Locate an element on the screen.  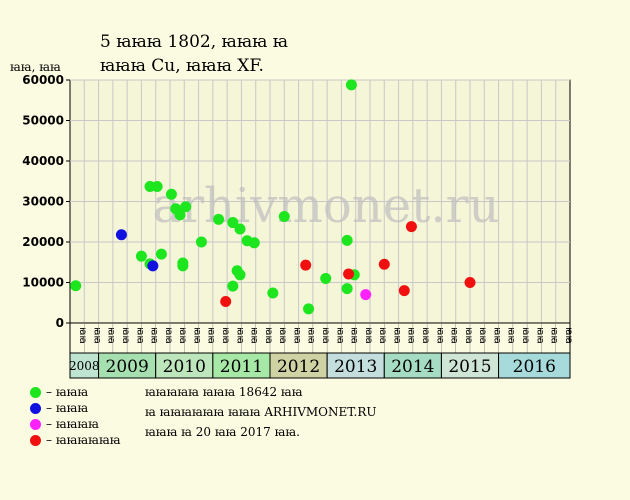
year-label: 2014 is located at coordinates (412, 367).